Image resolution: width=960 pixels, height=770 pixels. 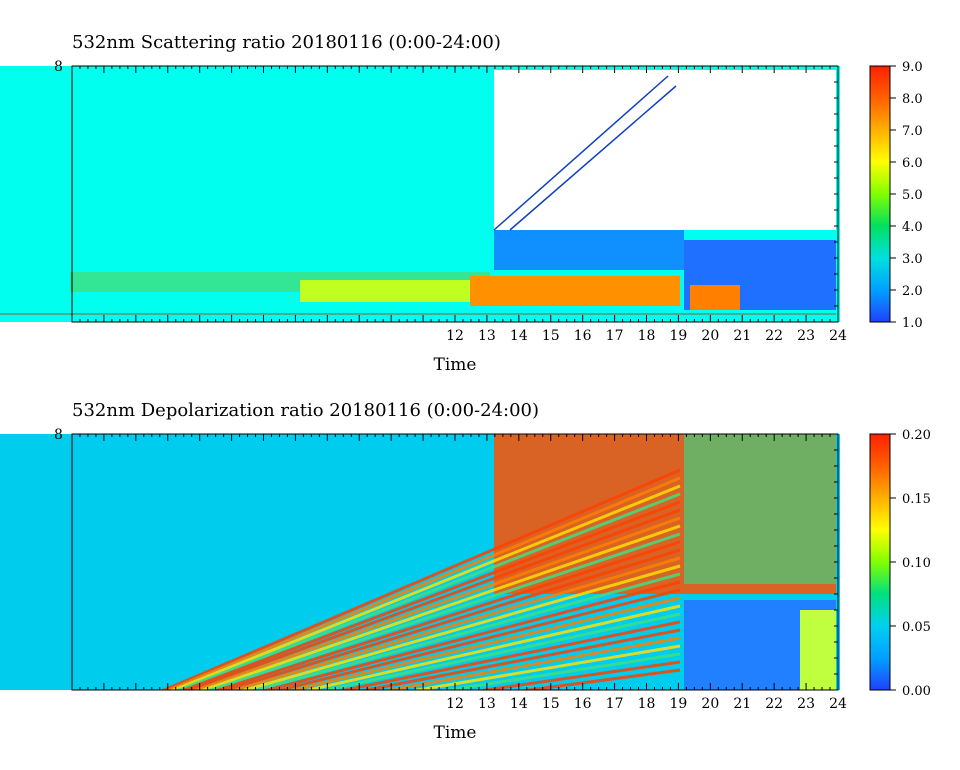 I want to click on cloud-gap-region, so click(x=665, y=150).